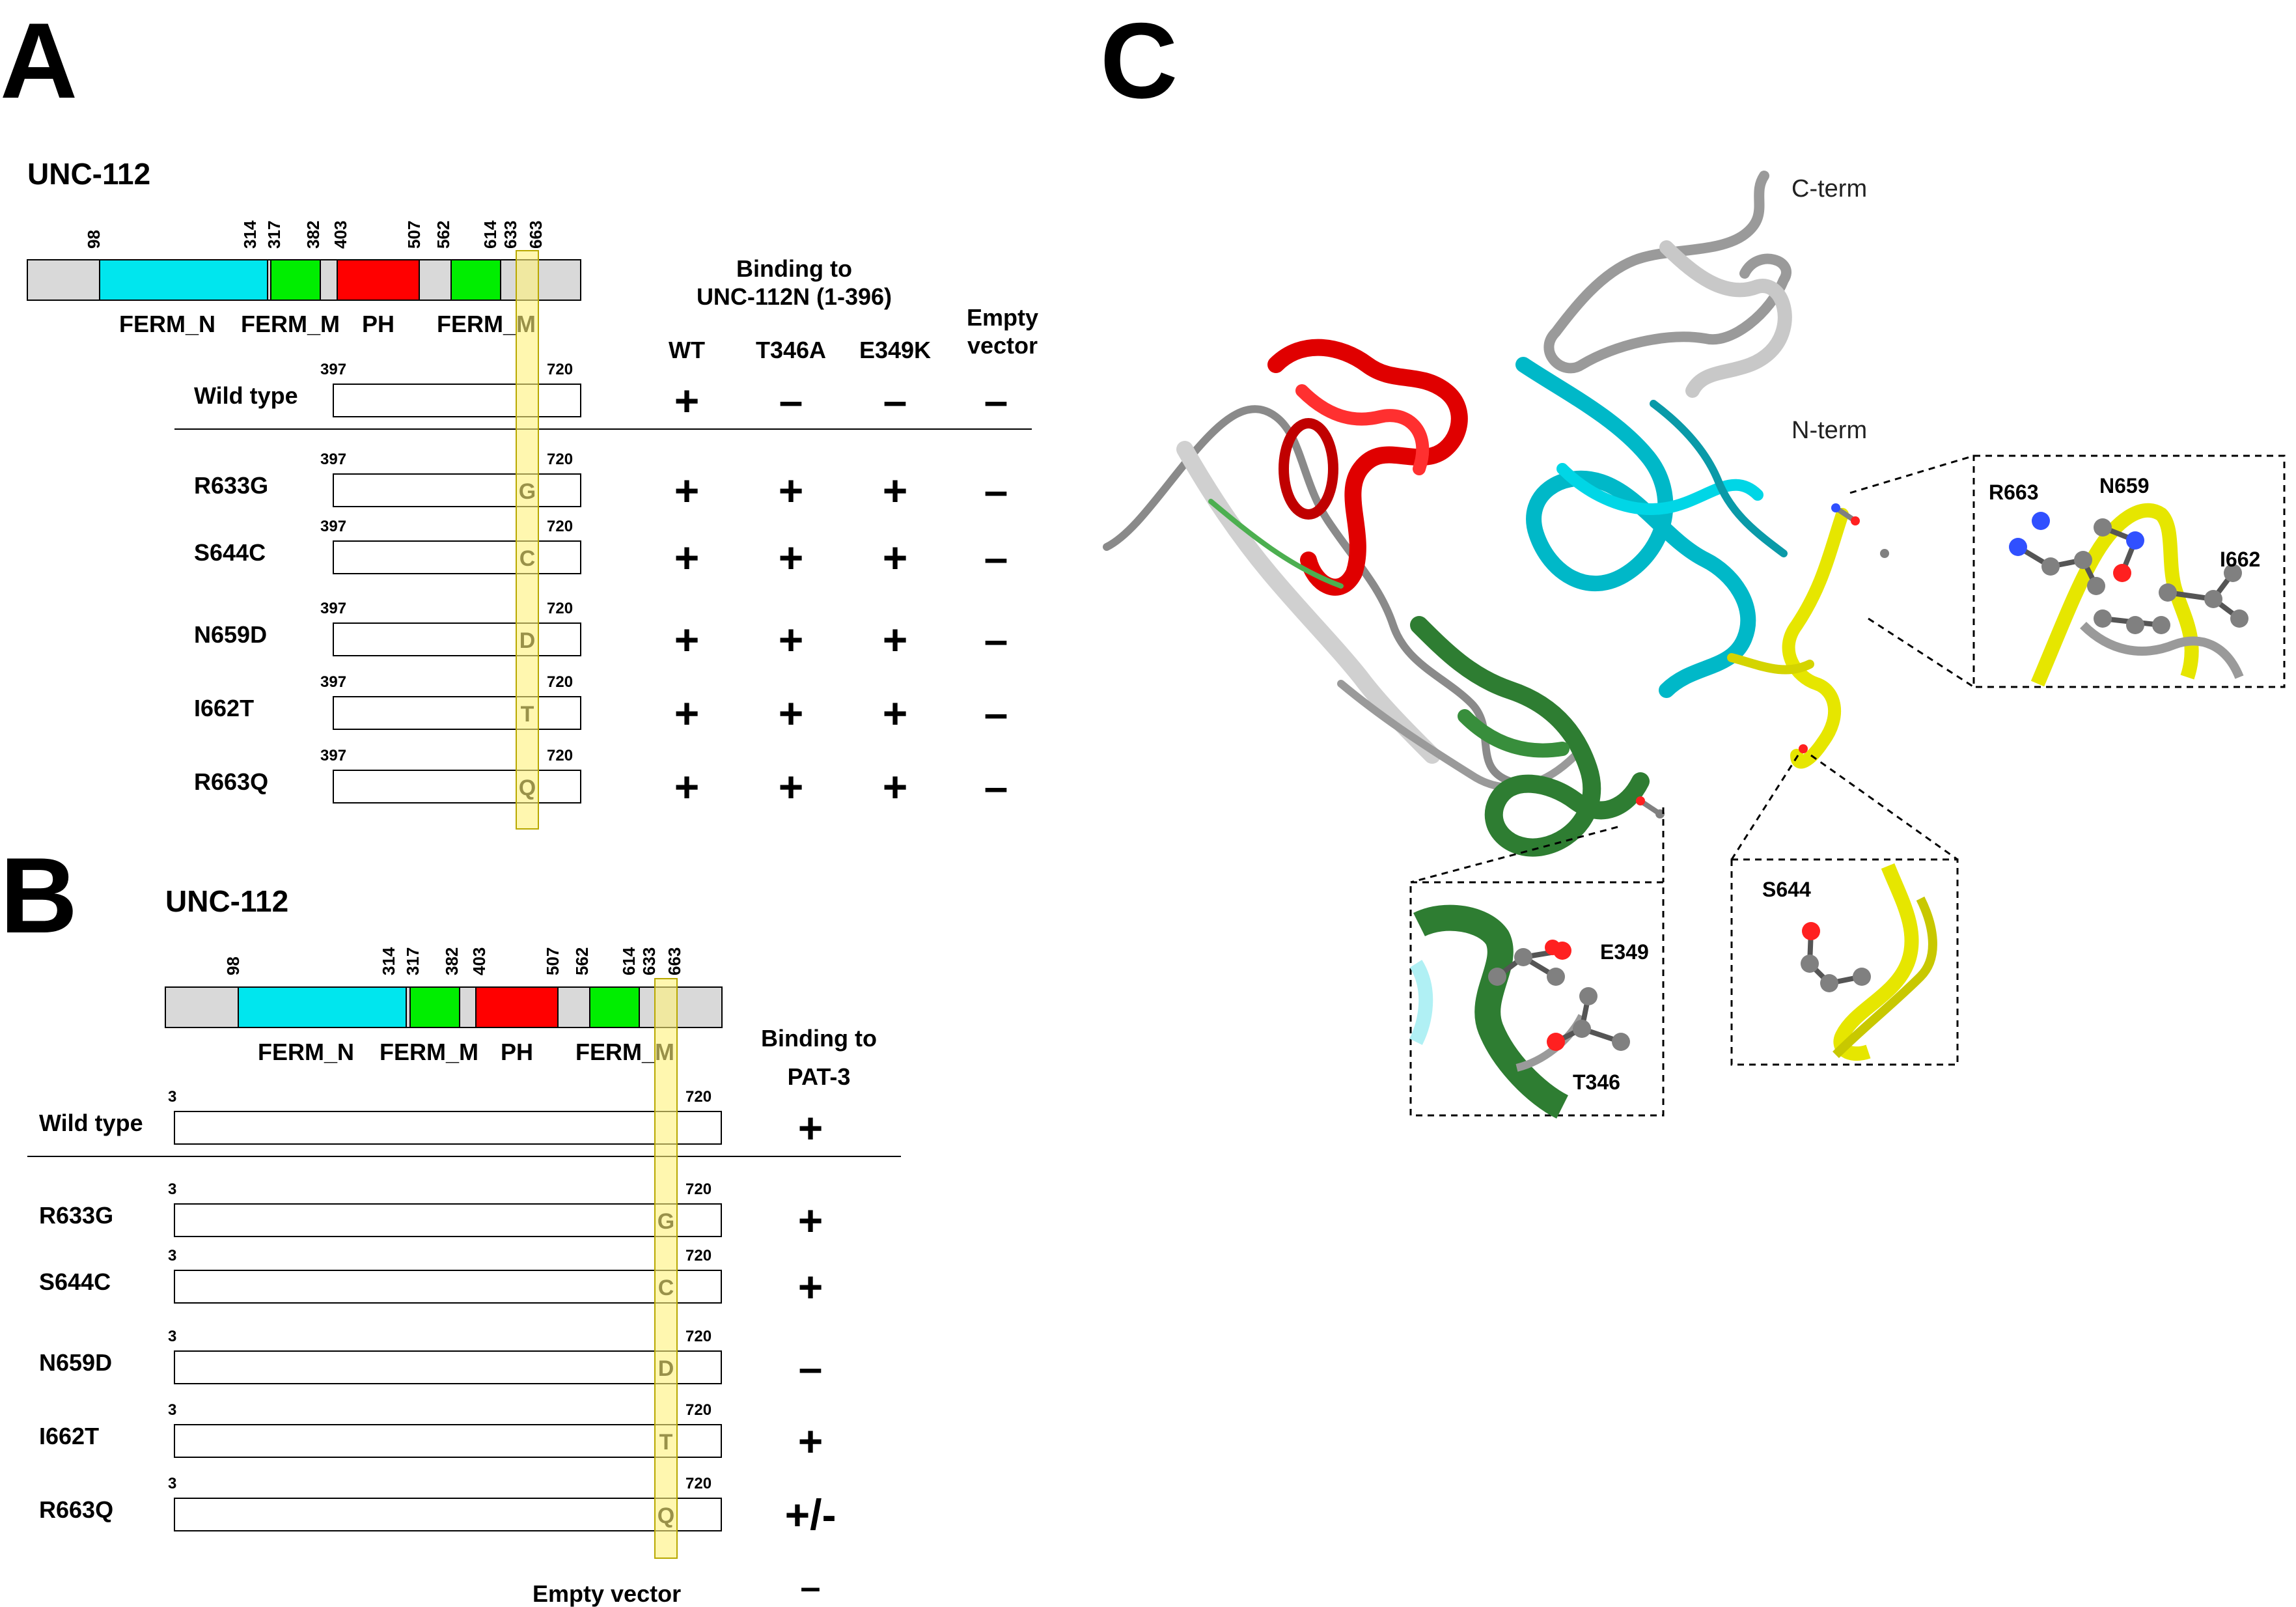 The image size is (2296, 1607). What do you see at coordinates (75, 1281) in the screenshot?
I see `row-label: S644C` at bounding box center [75, 1281].